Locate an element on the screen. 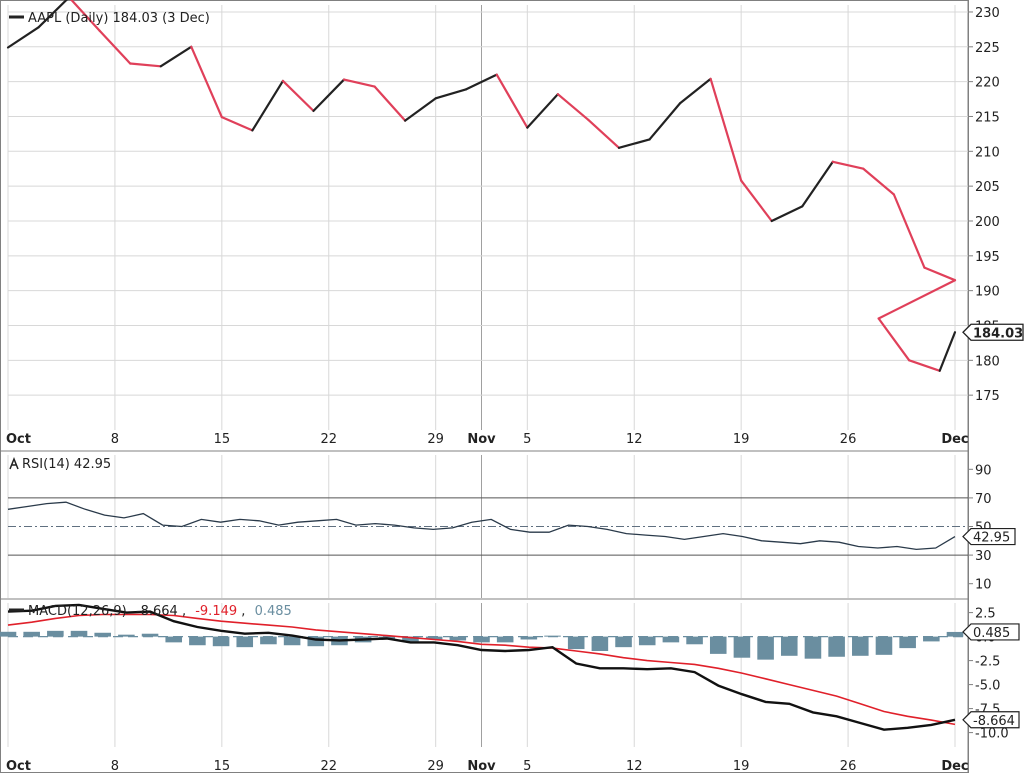 Image resolution: width=1030 pixels, height=773 pixels. rsi-last-value-label: 42.95 is located at coordinates (991, 538).